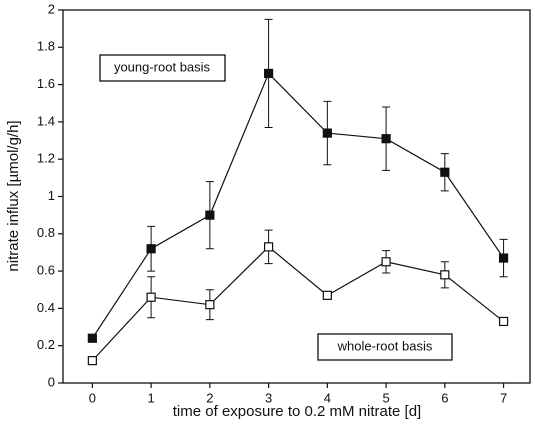 The width and height of the screenshot is (535, 433). What do you see at coordinates (51, 8) in the screenshot?
I see `y-tick-label: 2` at bounding box center [51, 8].